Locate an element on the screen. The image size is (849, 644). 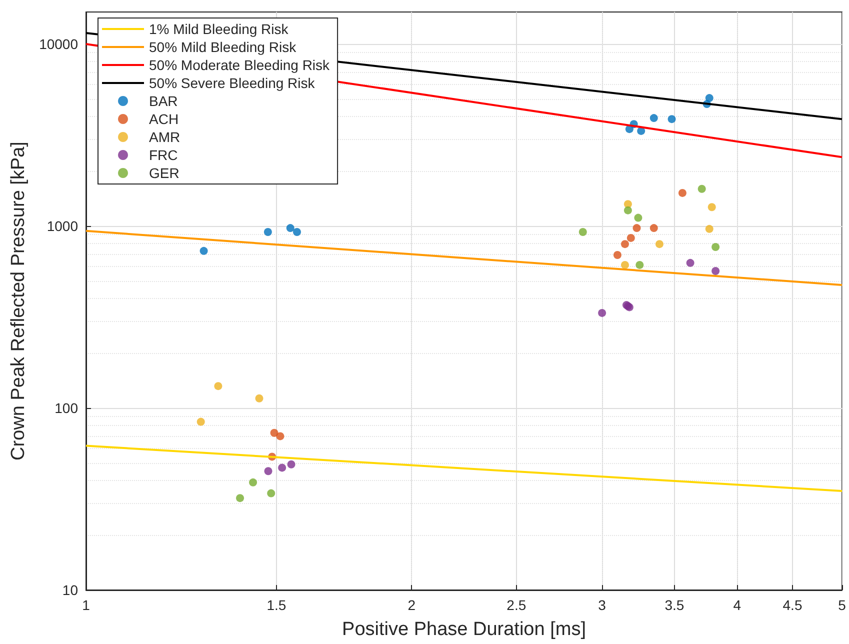
legend-label: BAR is located at coordinates (163, 101).